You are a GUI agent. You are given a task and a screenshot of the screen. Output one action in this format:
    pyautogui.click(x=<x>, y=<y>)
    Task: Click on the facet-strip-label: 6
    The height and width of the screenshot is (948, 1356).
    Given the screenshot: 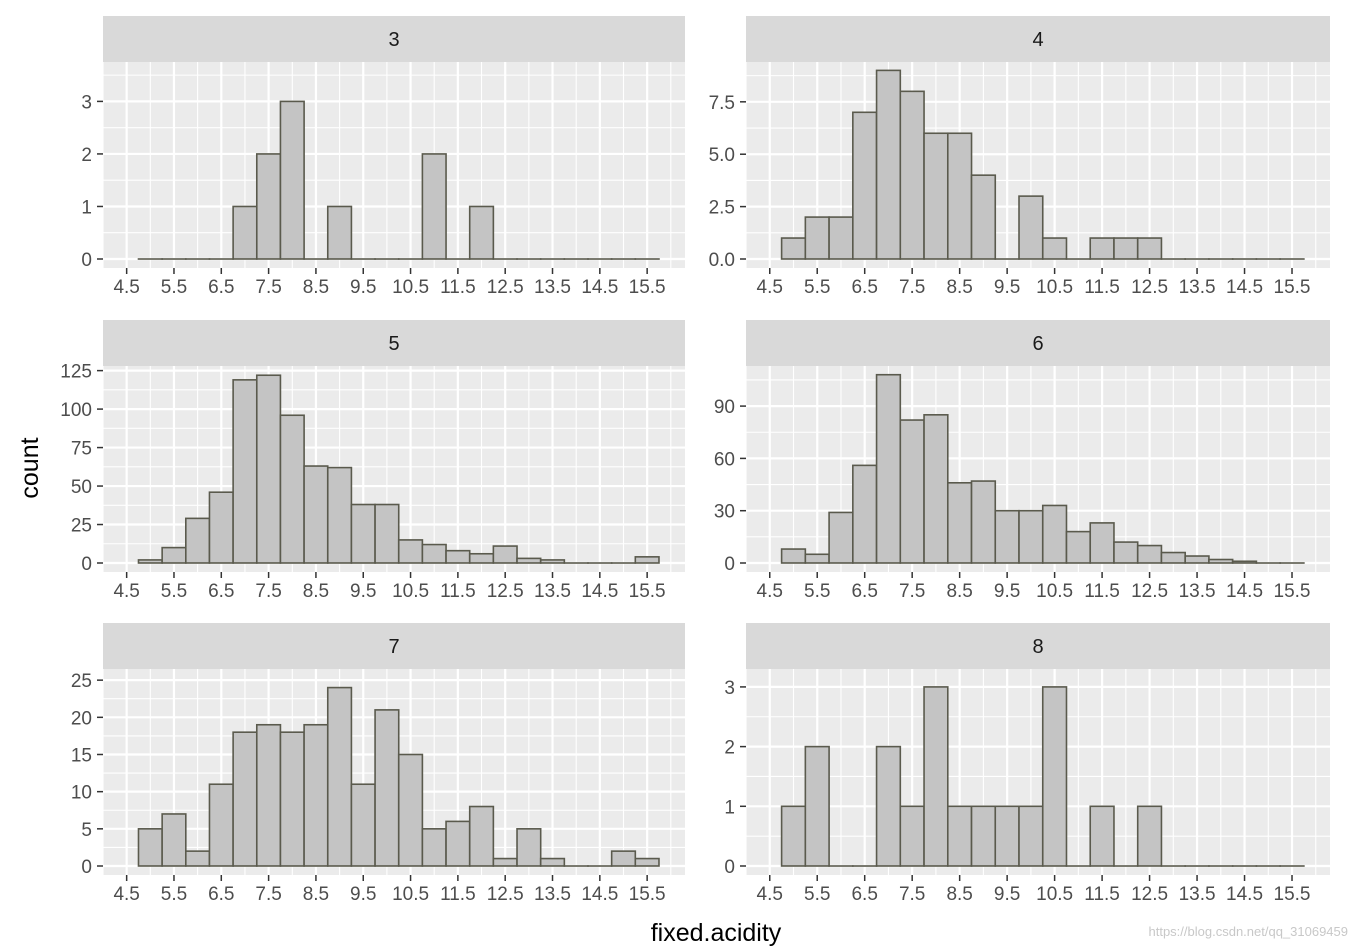 What is the action you would take?
    pyautogui.click(x=1037, y=344)
    